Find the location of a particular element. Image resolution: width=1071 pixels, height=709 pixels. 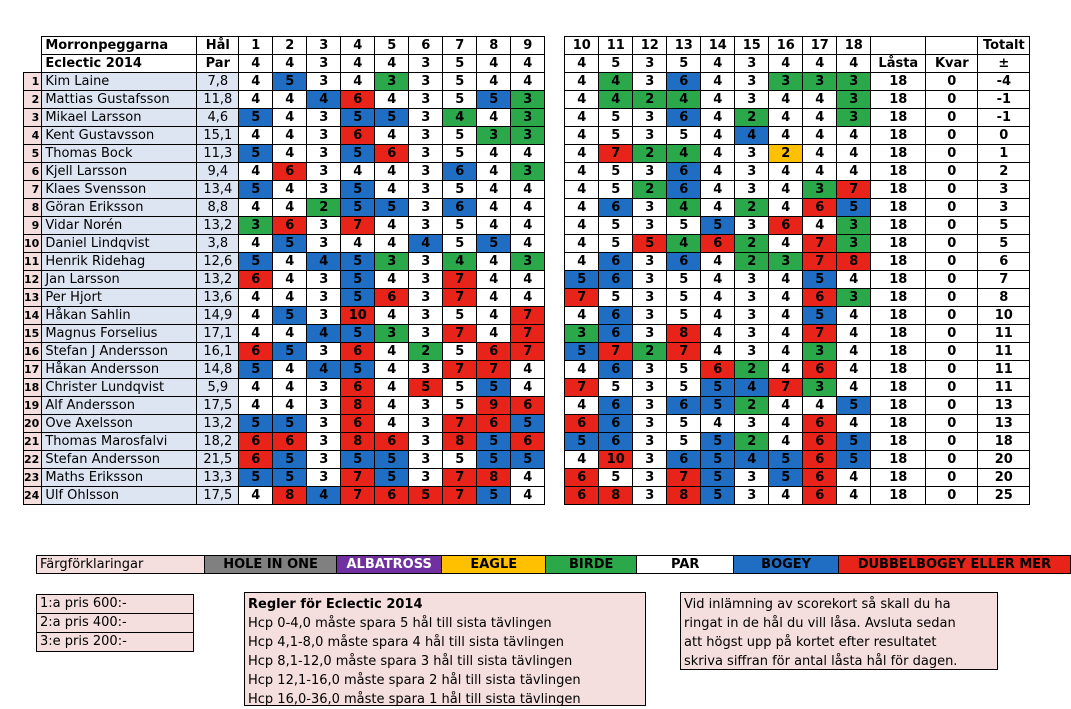

player-rank: 13 is located at coordinates (32, 297).